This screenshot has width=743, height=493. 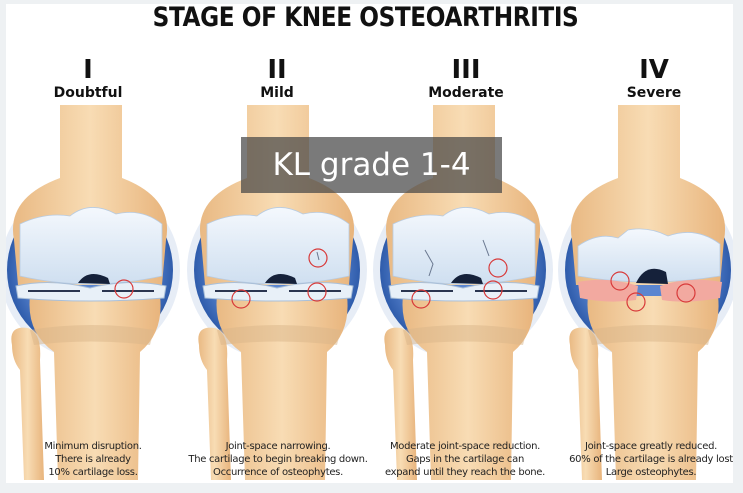 I want to click on caption-line: Gaps in the cartilage can, so click(x=465, y=459).